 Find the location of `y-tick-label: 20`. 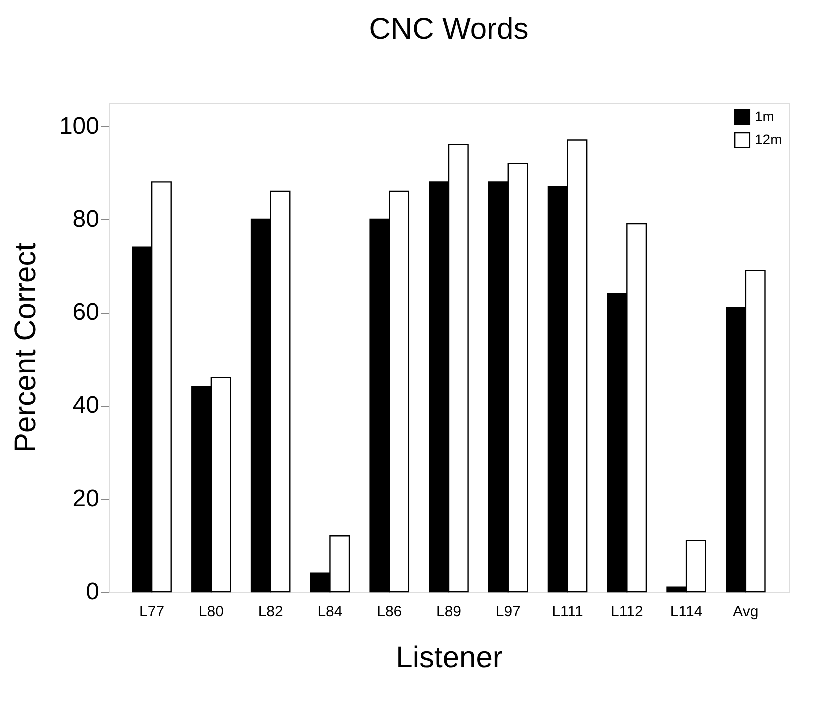

y-tick-label: 20 is located at coordinates (86, 498).